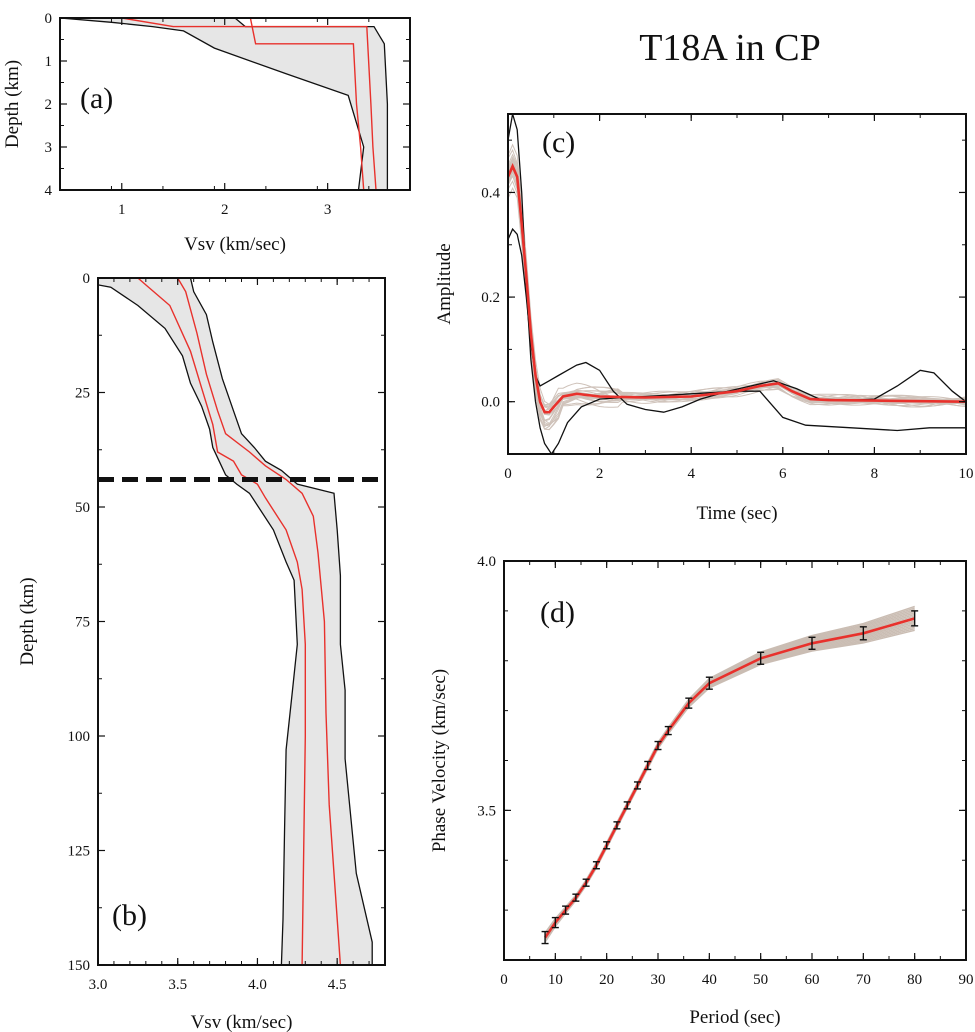  Describe the element at coordinates (914, 980) in the screenshot. I see `x-tick-label: 80` at that location.